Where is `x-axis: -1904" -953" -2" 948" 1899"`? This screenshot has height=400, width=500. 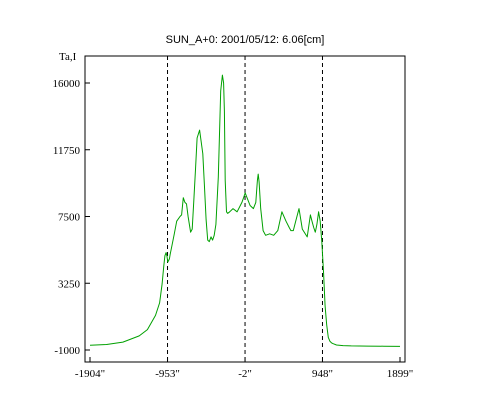
x-axis: -1904" -953" -2" 948" 1899" is located at coordinates (244, 368).